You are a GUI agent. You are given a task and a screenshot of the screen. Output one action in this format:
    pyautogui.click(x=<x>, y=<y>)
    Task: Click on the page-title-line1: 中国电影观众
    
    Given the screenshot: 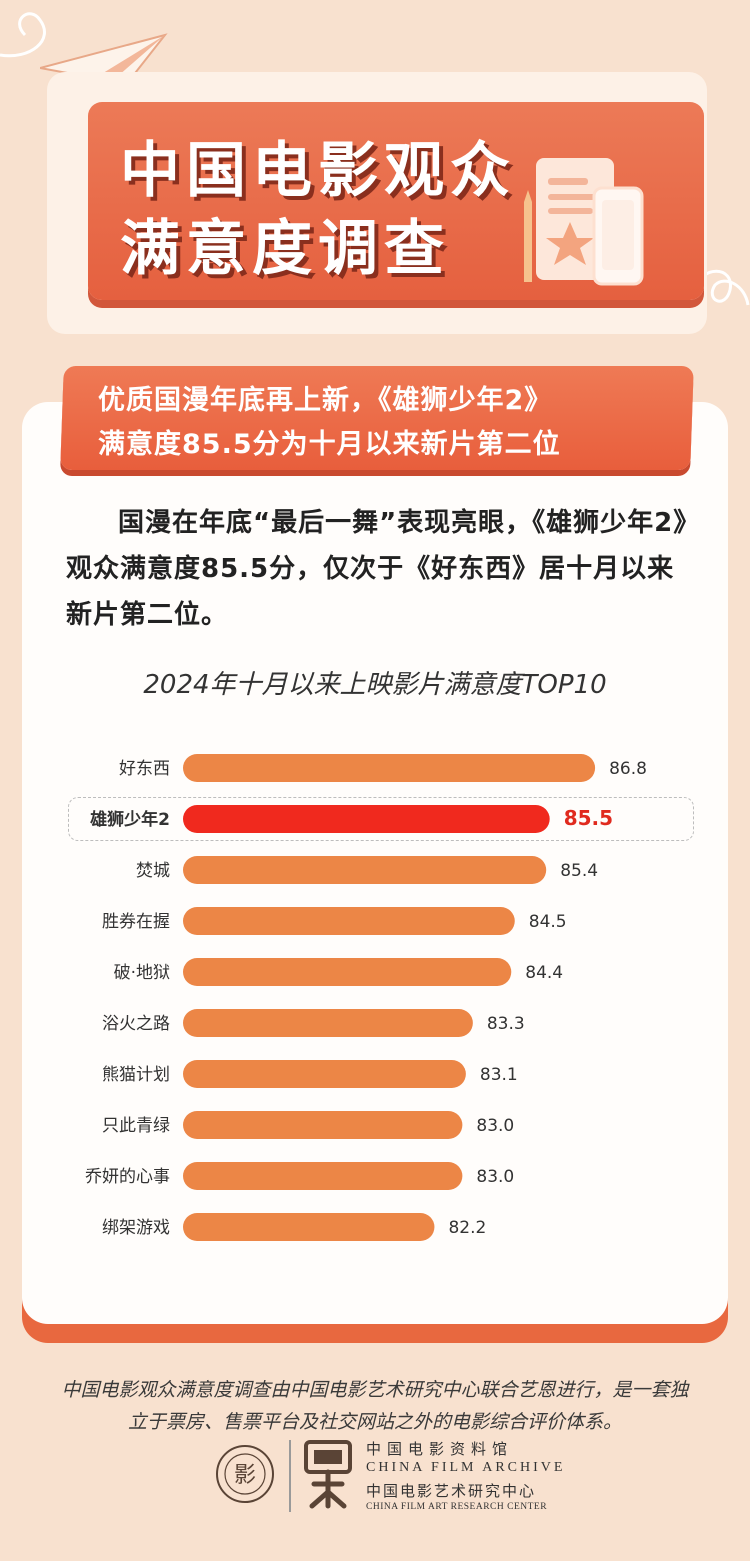 What is the action you would take?
    pyautogui.click(x=318, y=171)
    